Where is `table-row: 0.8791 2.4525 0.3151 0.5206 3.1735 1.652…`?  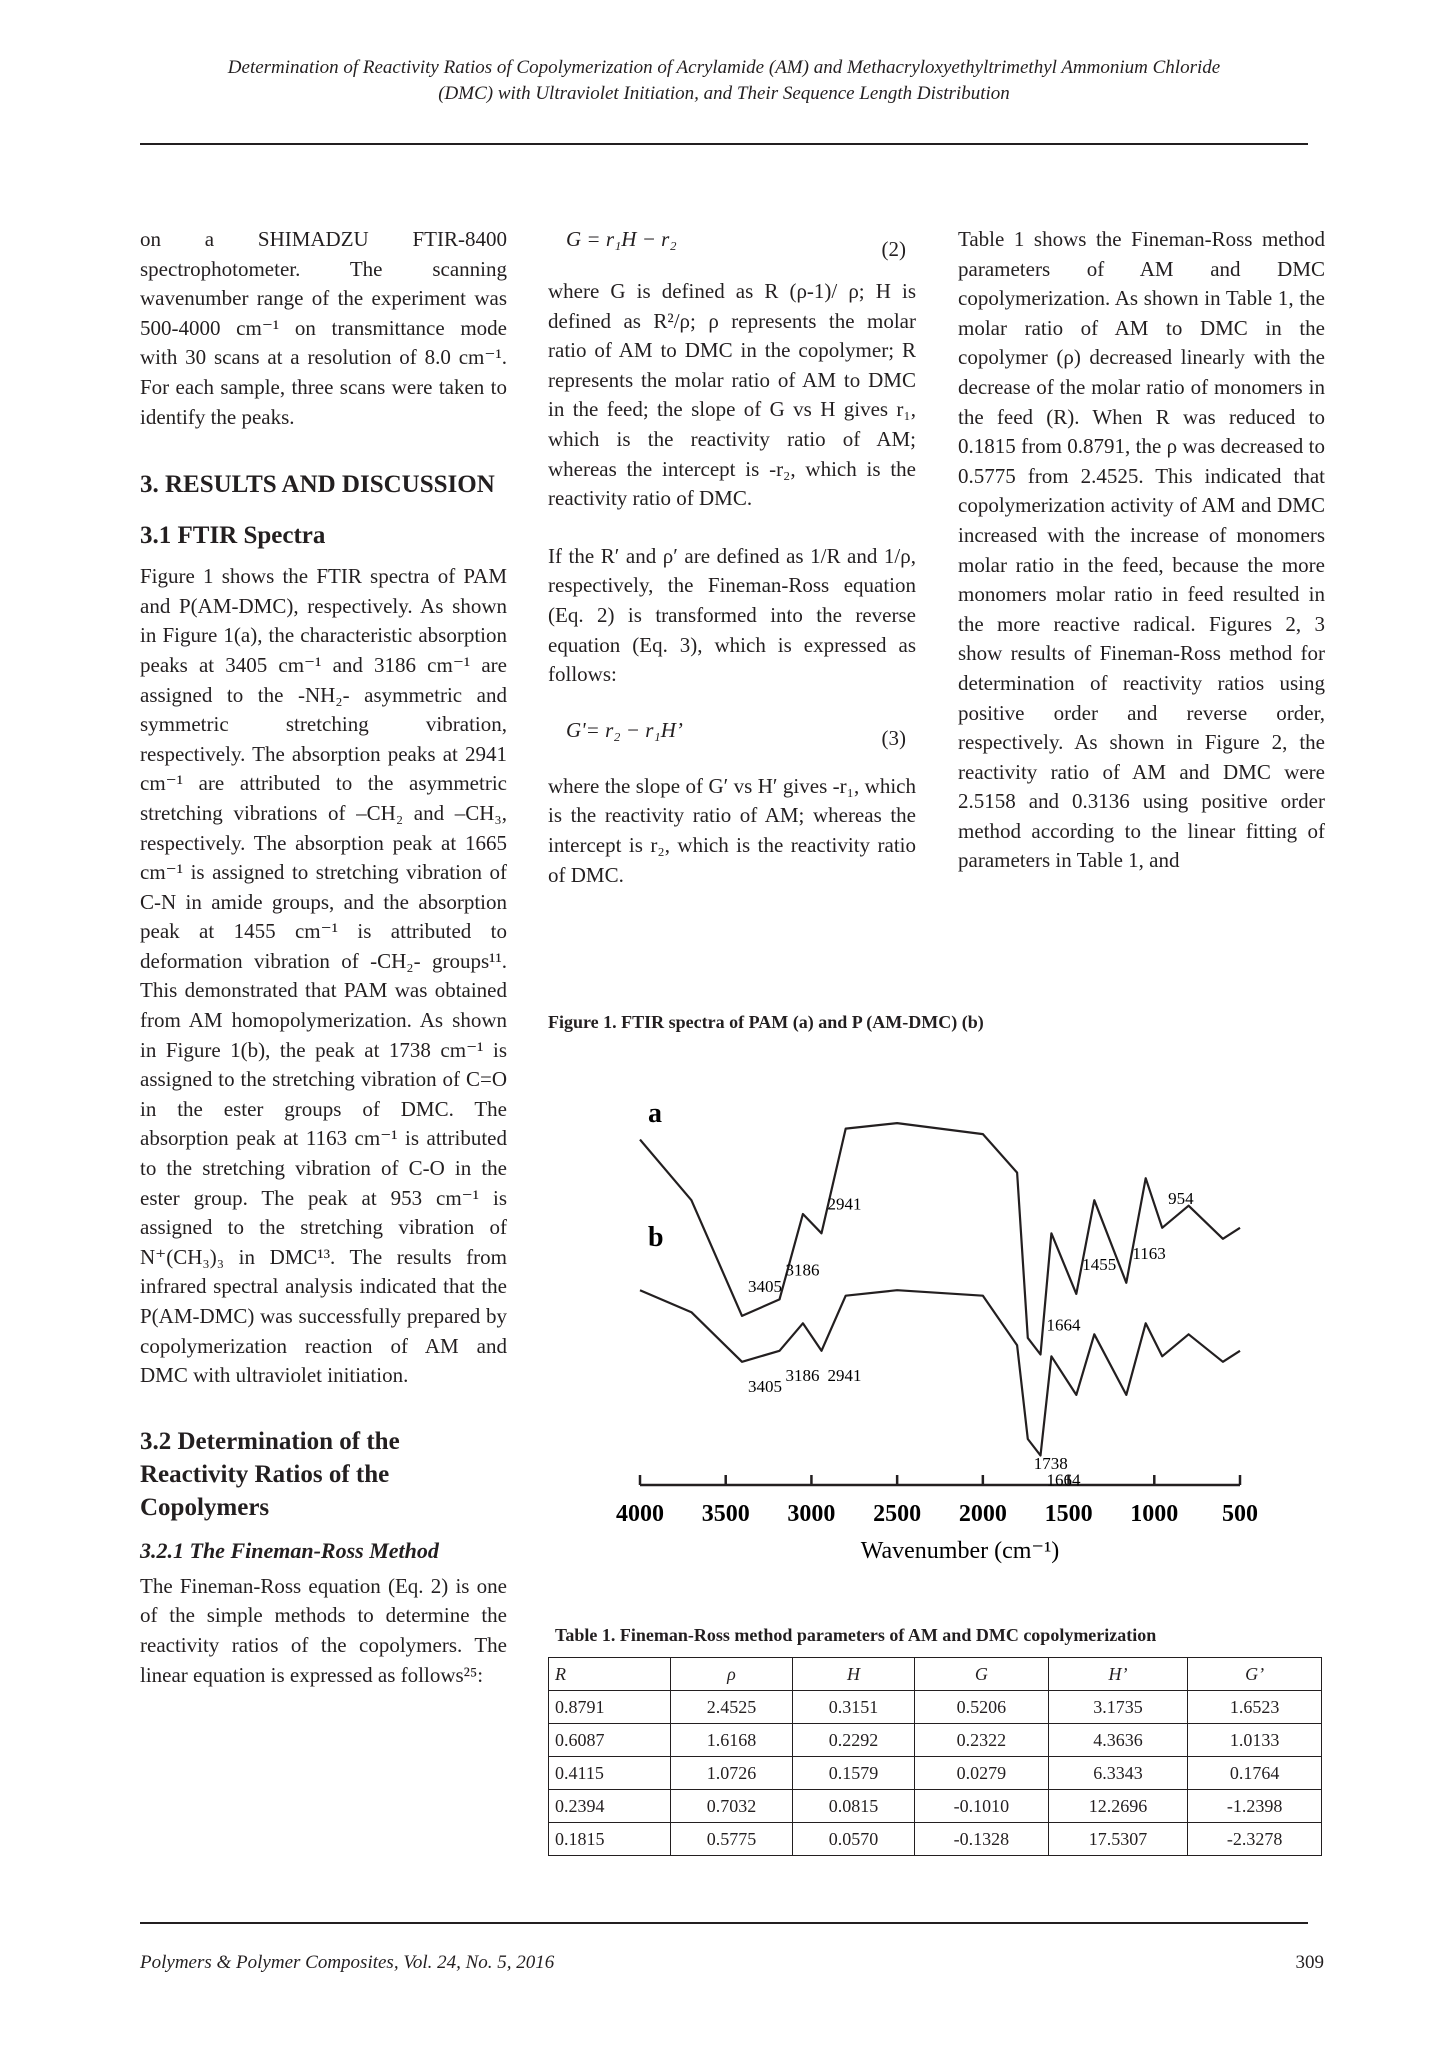
table-row: 0.8791 2.4525 0.3151 0.5206 3.1735 1.652… is located at coordinates (935, 1707).